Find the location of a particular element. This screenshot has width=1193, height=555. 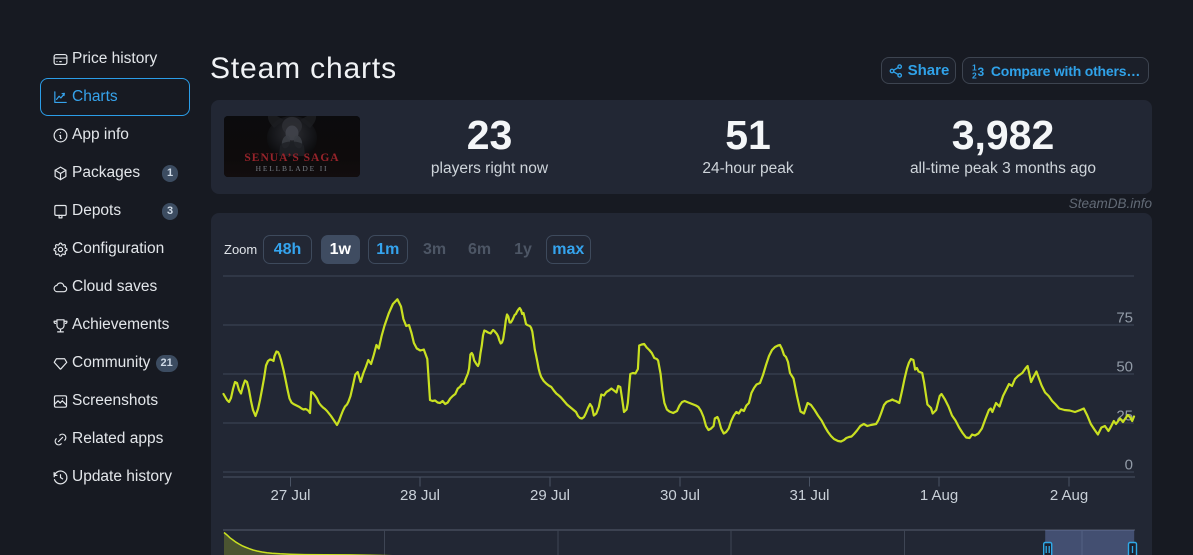

svg-text: 27 Jul is located at coordinates (290, 495).